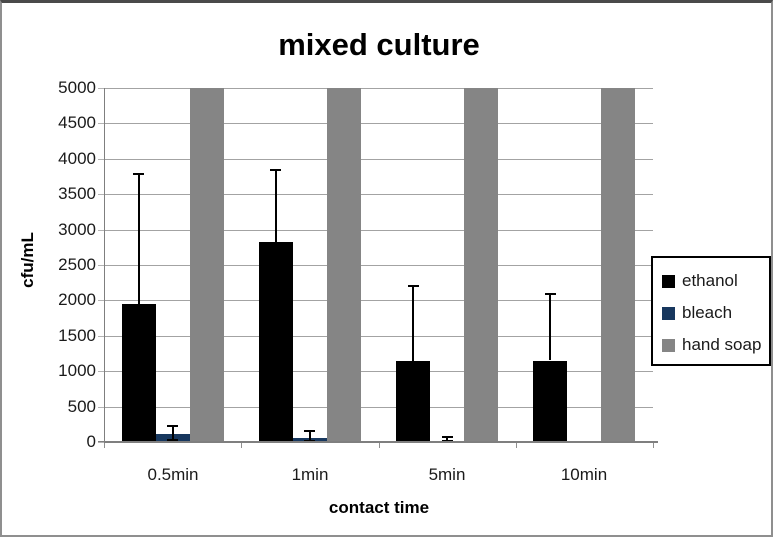 Image resolution: width=773 pixels, height=537 pixels. I want to click on bar-ethanol-5min, so click(413, 401).